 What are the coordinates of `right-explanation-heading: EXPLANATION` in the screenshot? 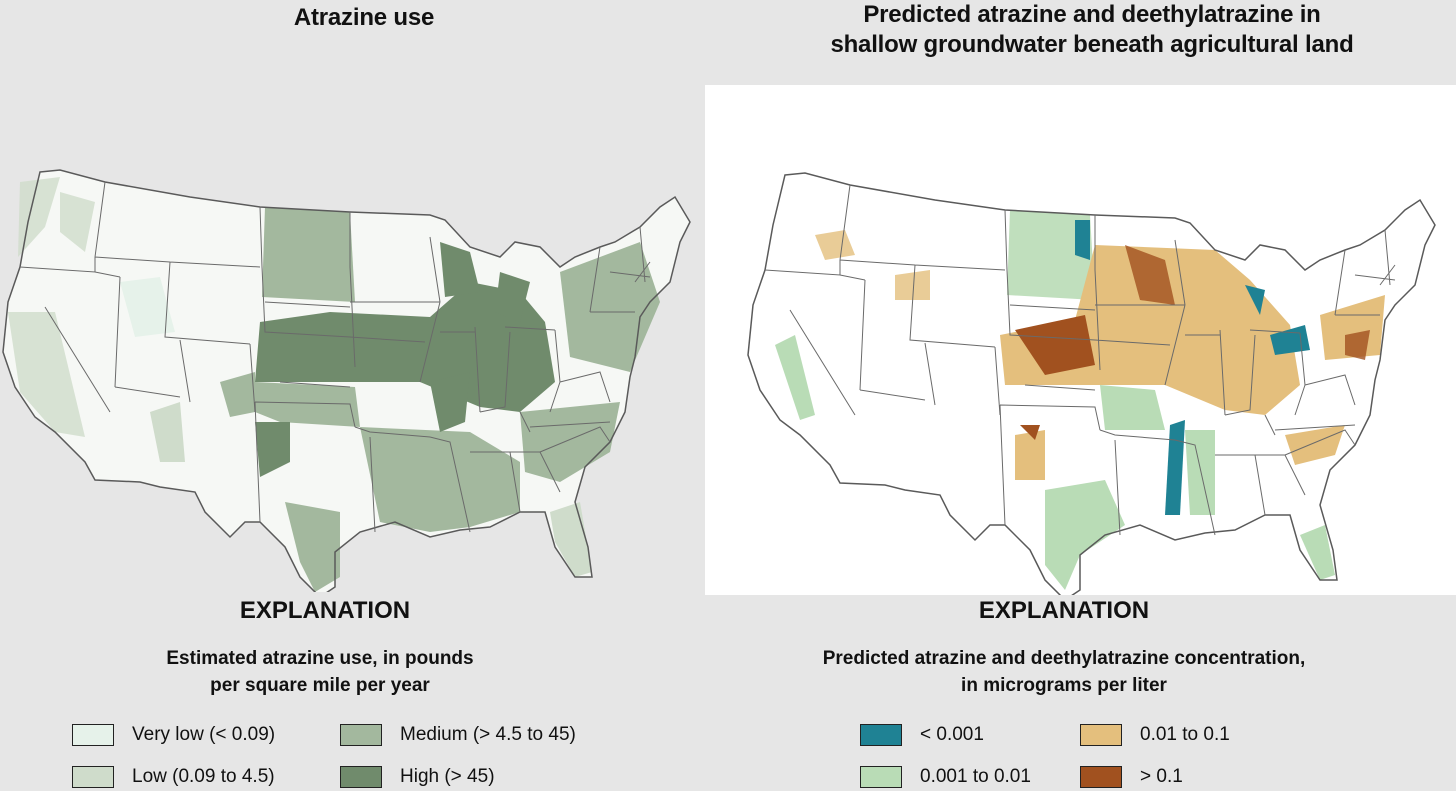 It's located at (1064, 610).